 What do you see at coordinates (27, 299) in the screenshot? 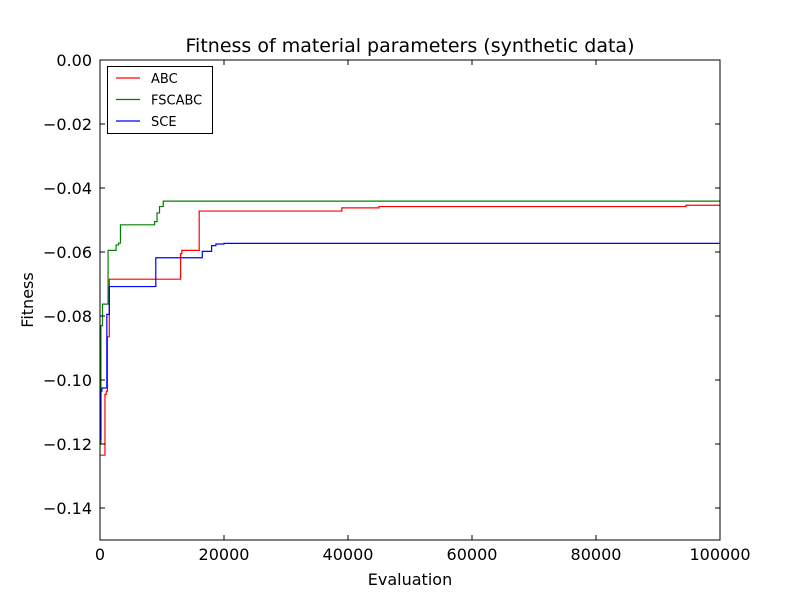
I see `y-axis-label: Fitness` at bounding box center [27, 299].